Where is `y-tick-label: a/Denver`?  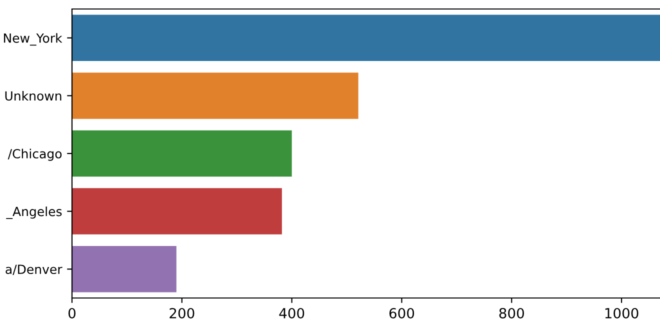
y-tick-label: a/Denver is located at coordinates (34, 270).